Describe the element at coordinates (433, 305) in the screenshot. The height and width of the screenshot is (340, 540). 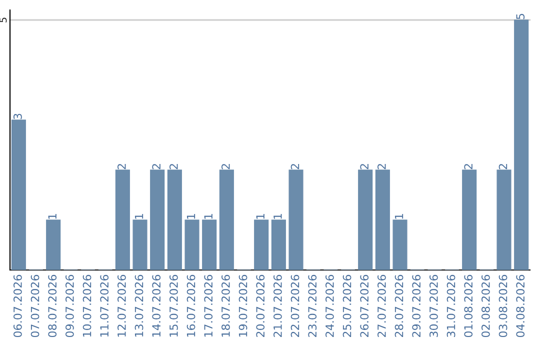
I see `x-tick-label: 30.07.2026` at that location.